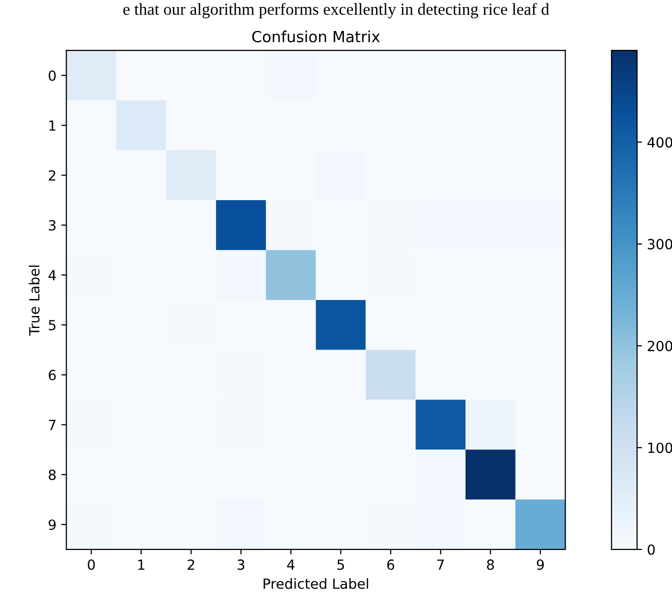 The image size is (672, 594). What do you see at coordinates (316, 583) in the screenshot?
I see `x-axis-title: Predicted Label` at bounding box center [316, 583].